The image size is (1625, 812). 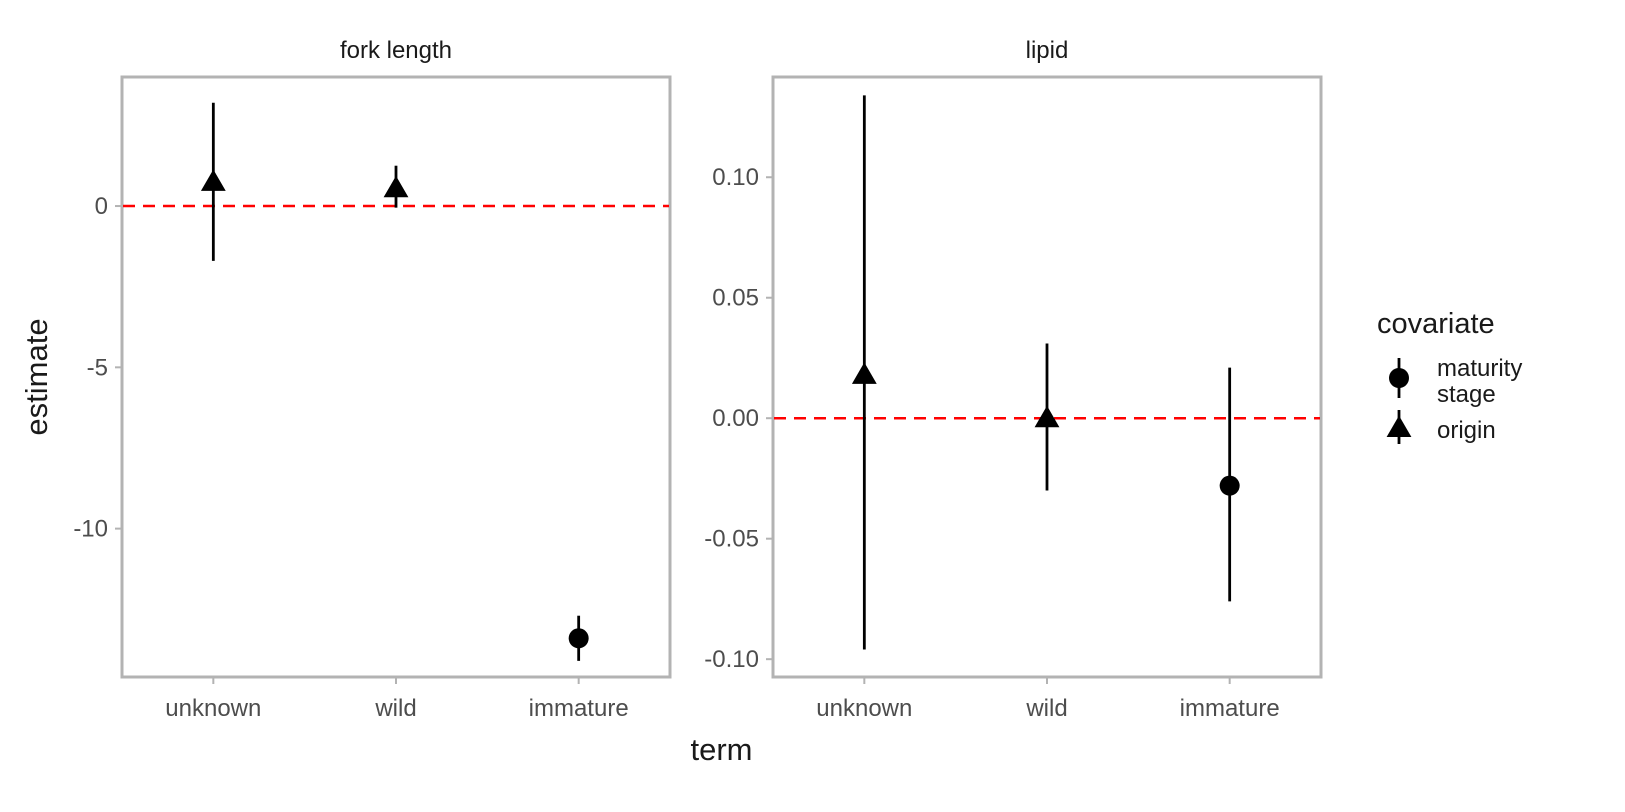 I want to click on panel-title: fork length, so click(x=396, y=50).